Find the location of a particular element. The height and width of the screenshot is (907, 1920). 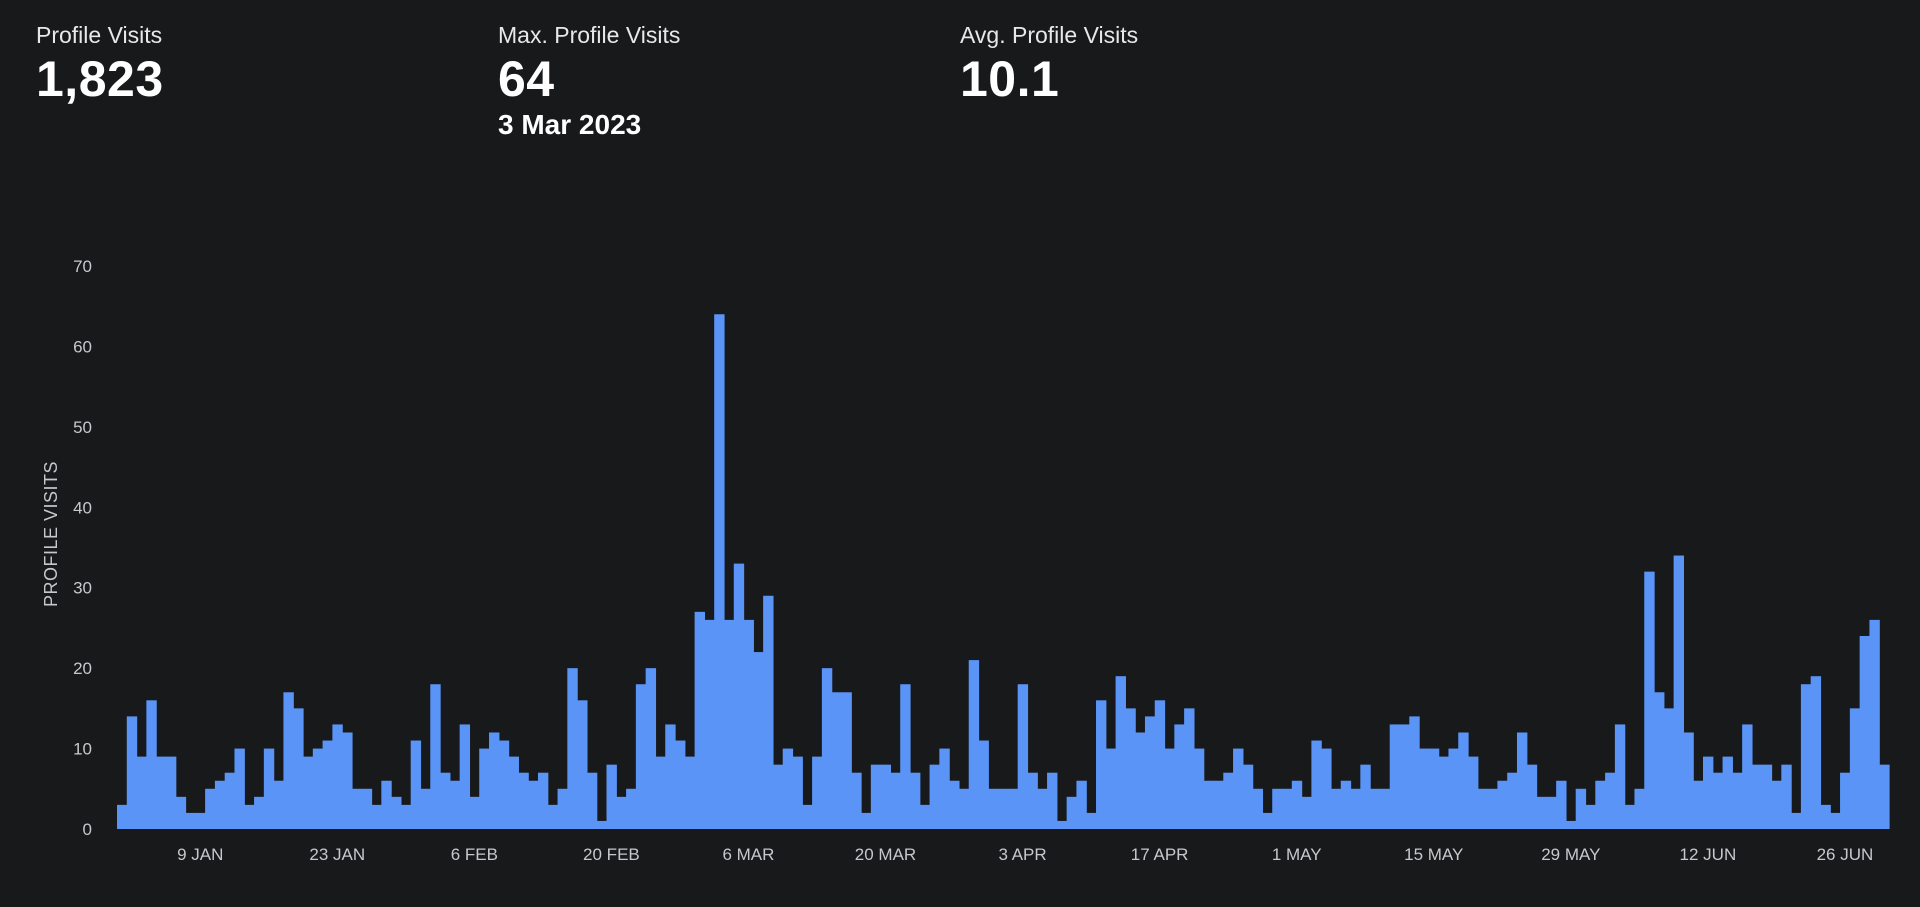

y-tick-label: 20 is located at coordinates (82, 668).